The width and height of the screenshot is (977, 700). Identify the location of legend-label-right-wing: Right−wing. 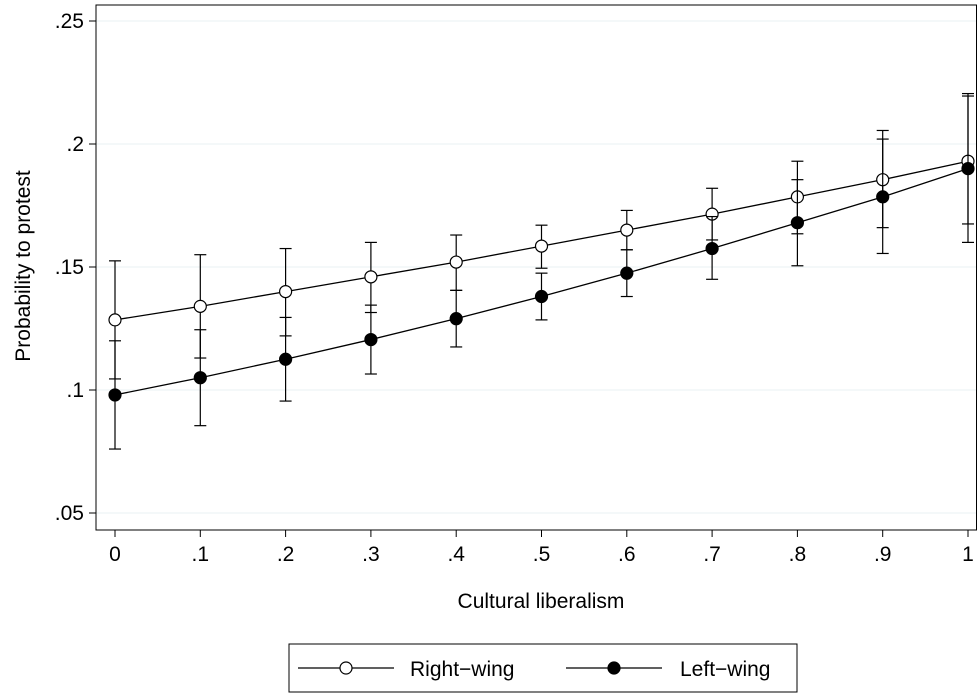
(462, 669).